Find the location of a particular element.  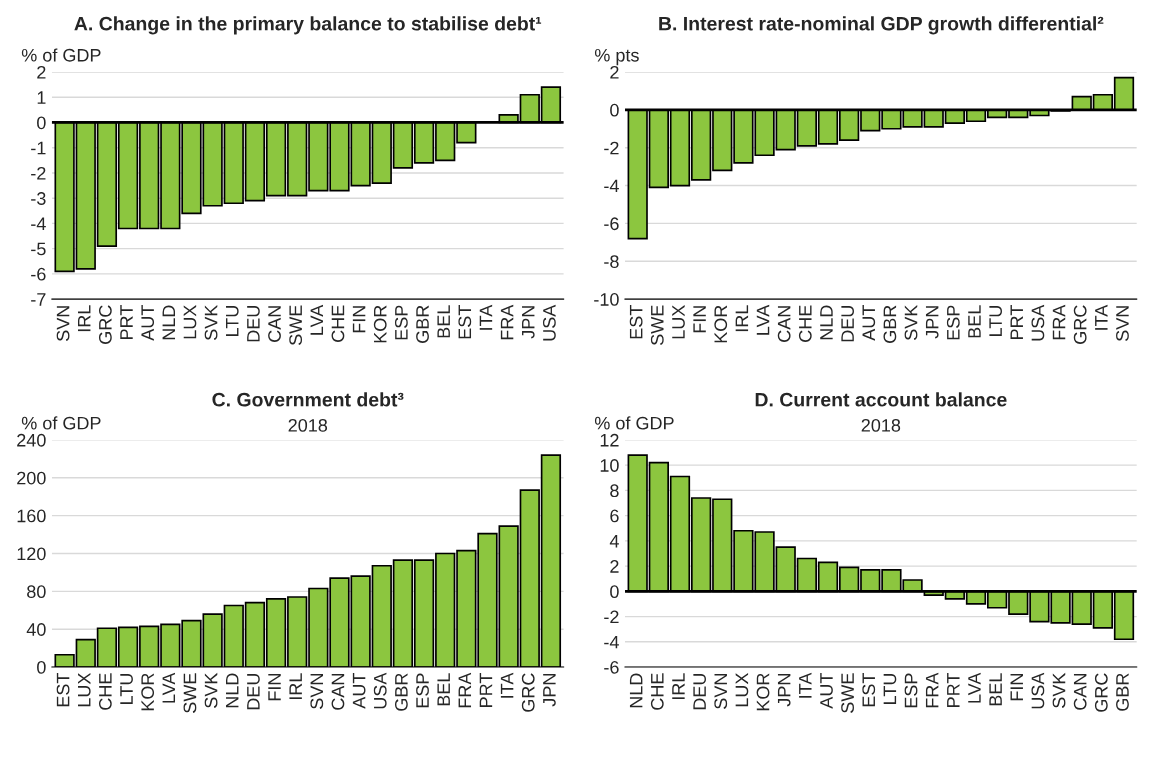

chart-subtitle: 2018 is located at coordinates (308, 425).